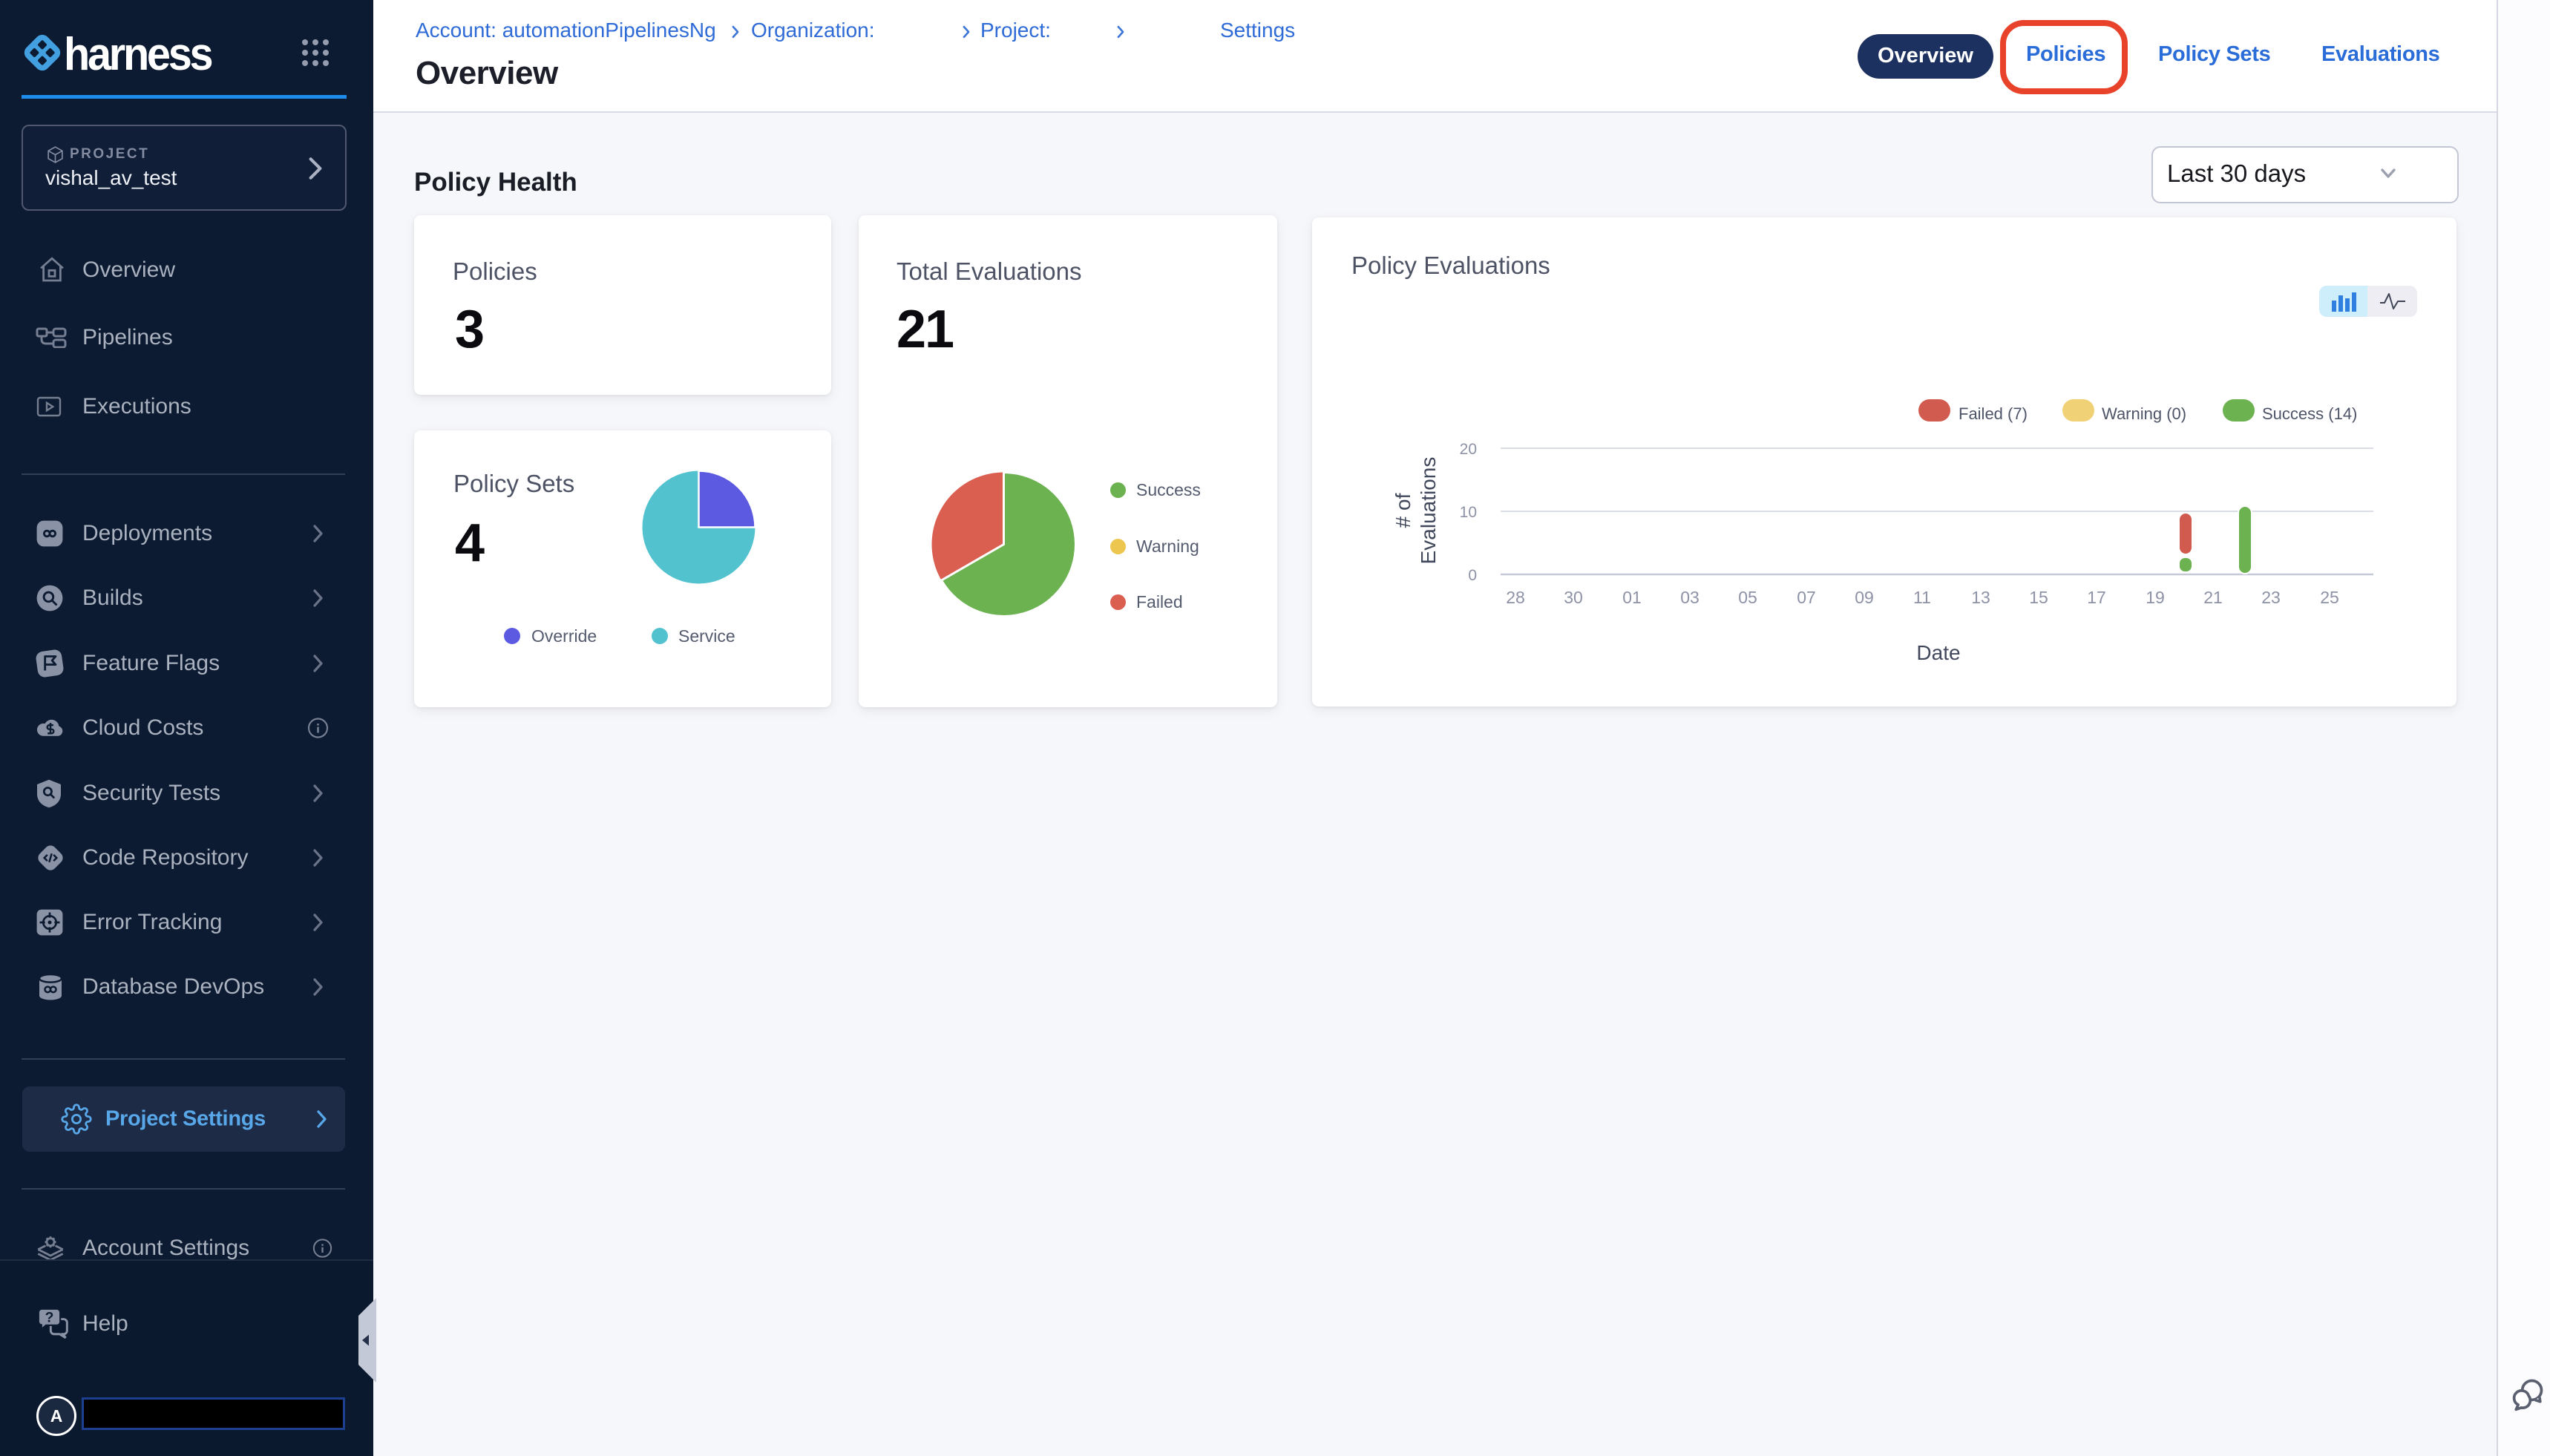 Image resolution: width=2550 pixels, height=1456 pixels. What do you see at coordinates (2309, 414) in the screenshot?
I see `svg-text: Success (14)` at bounding box center [2309, 414].